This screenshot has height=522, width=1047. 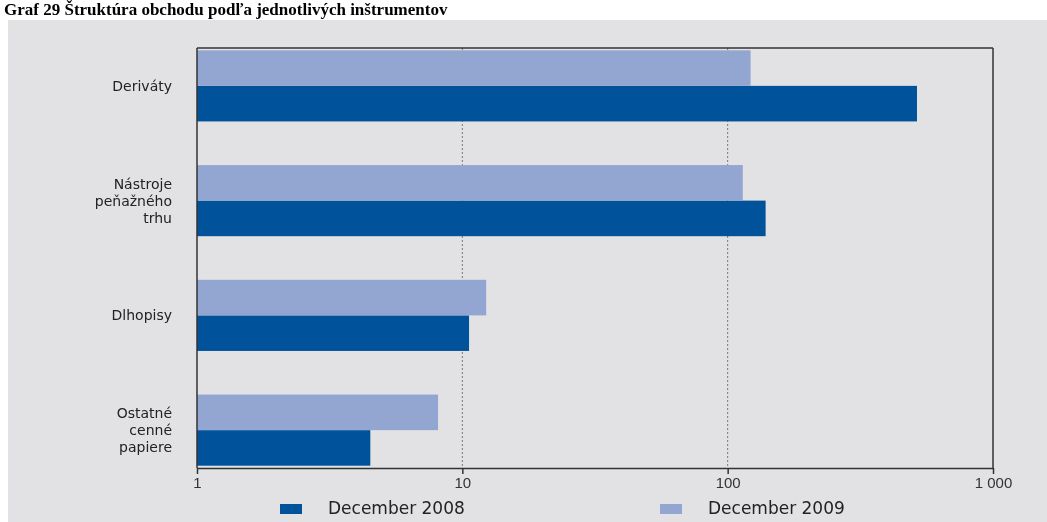 I want to click on legend-label: December 2008, so click(x=396, y=508).